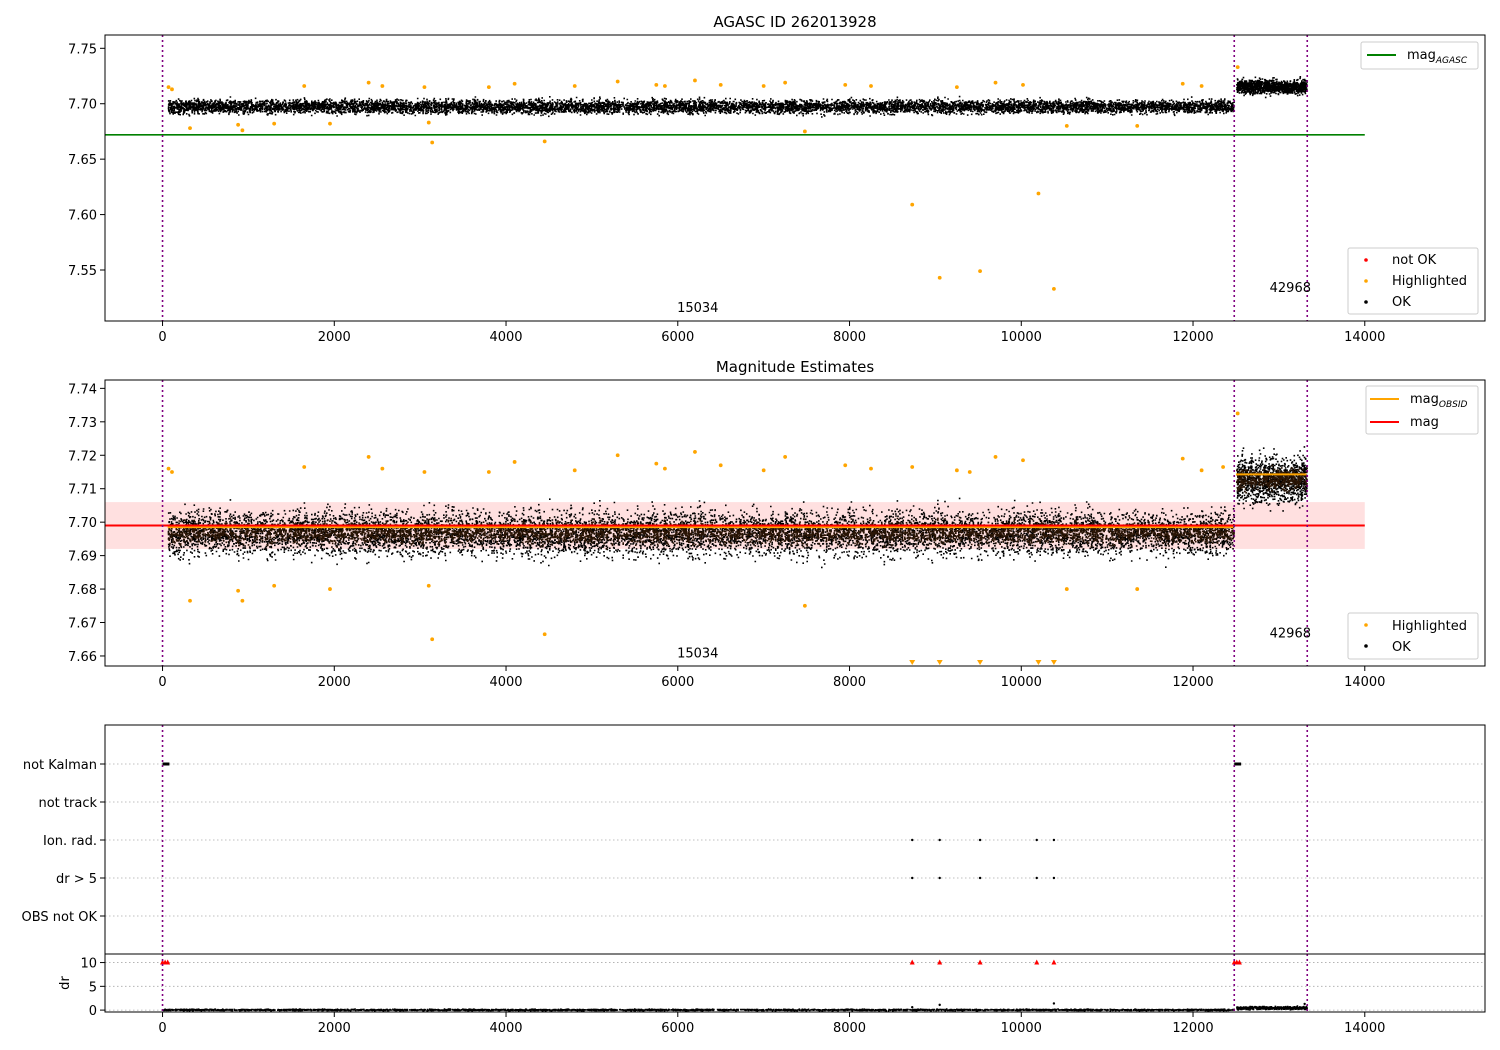 This screenshot has height=1050, width=1500. What do you see at coordinates (70, 841) in the screenshot?
I see `flag-category-label: Ion. rad.` at bounding box center [70, 841].